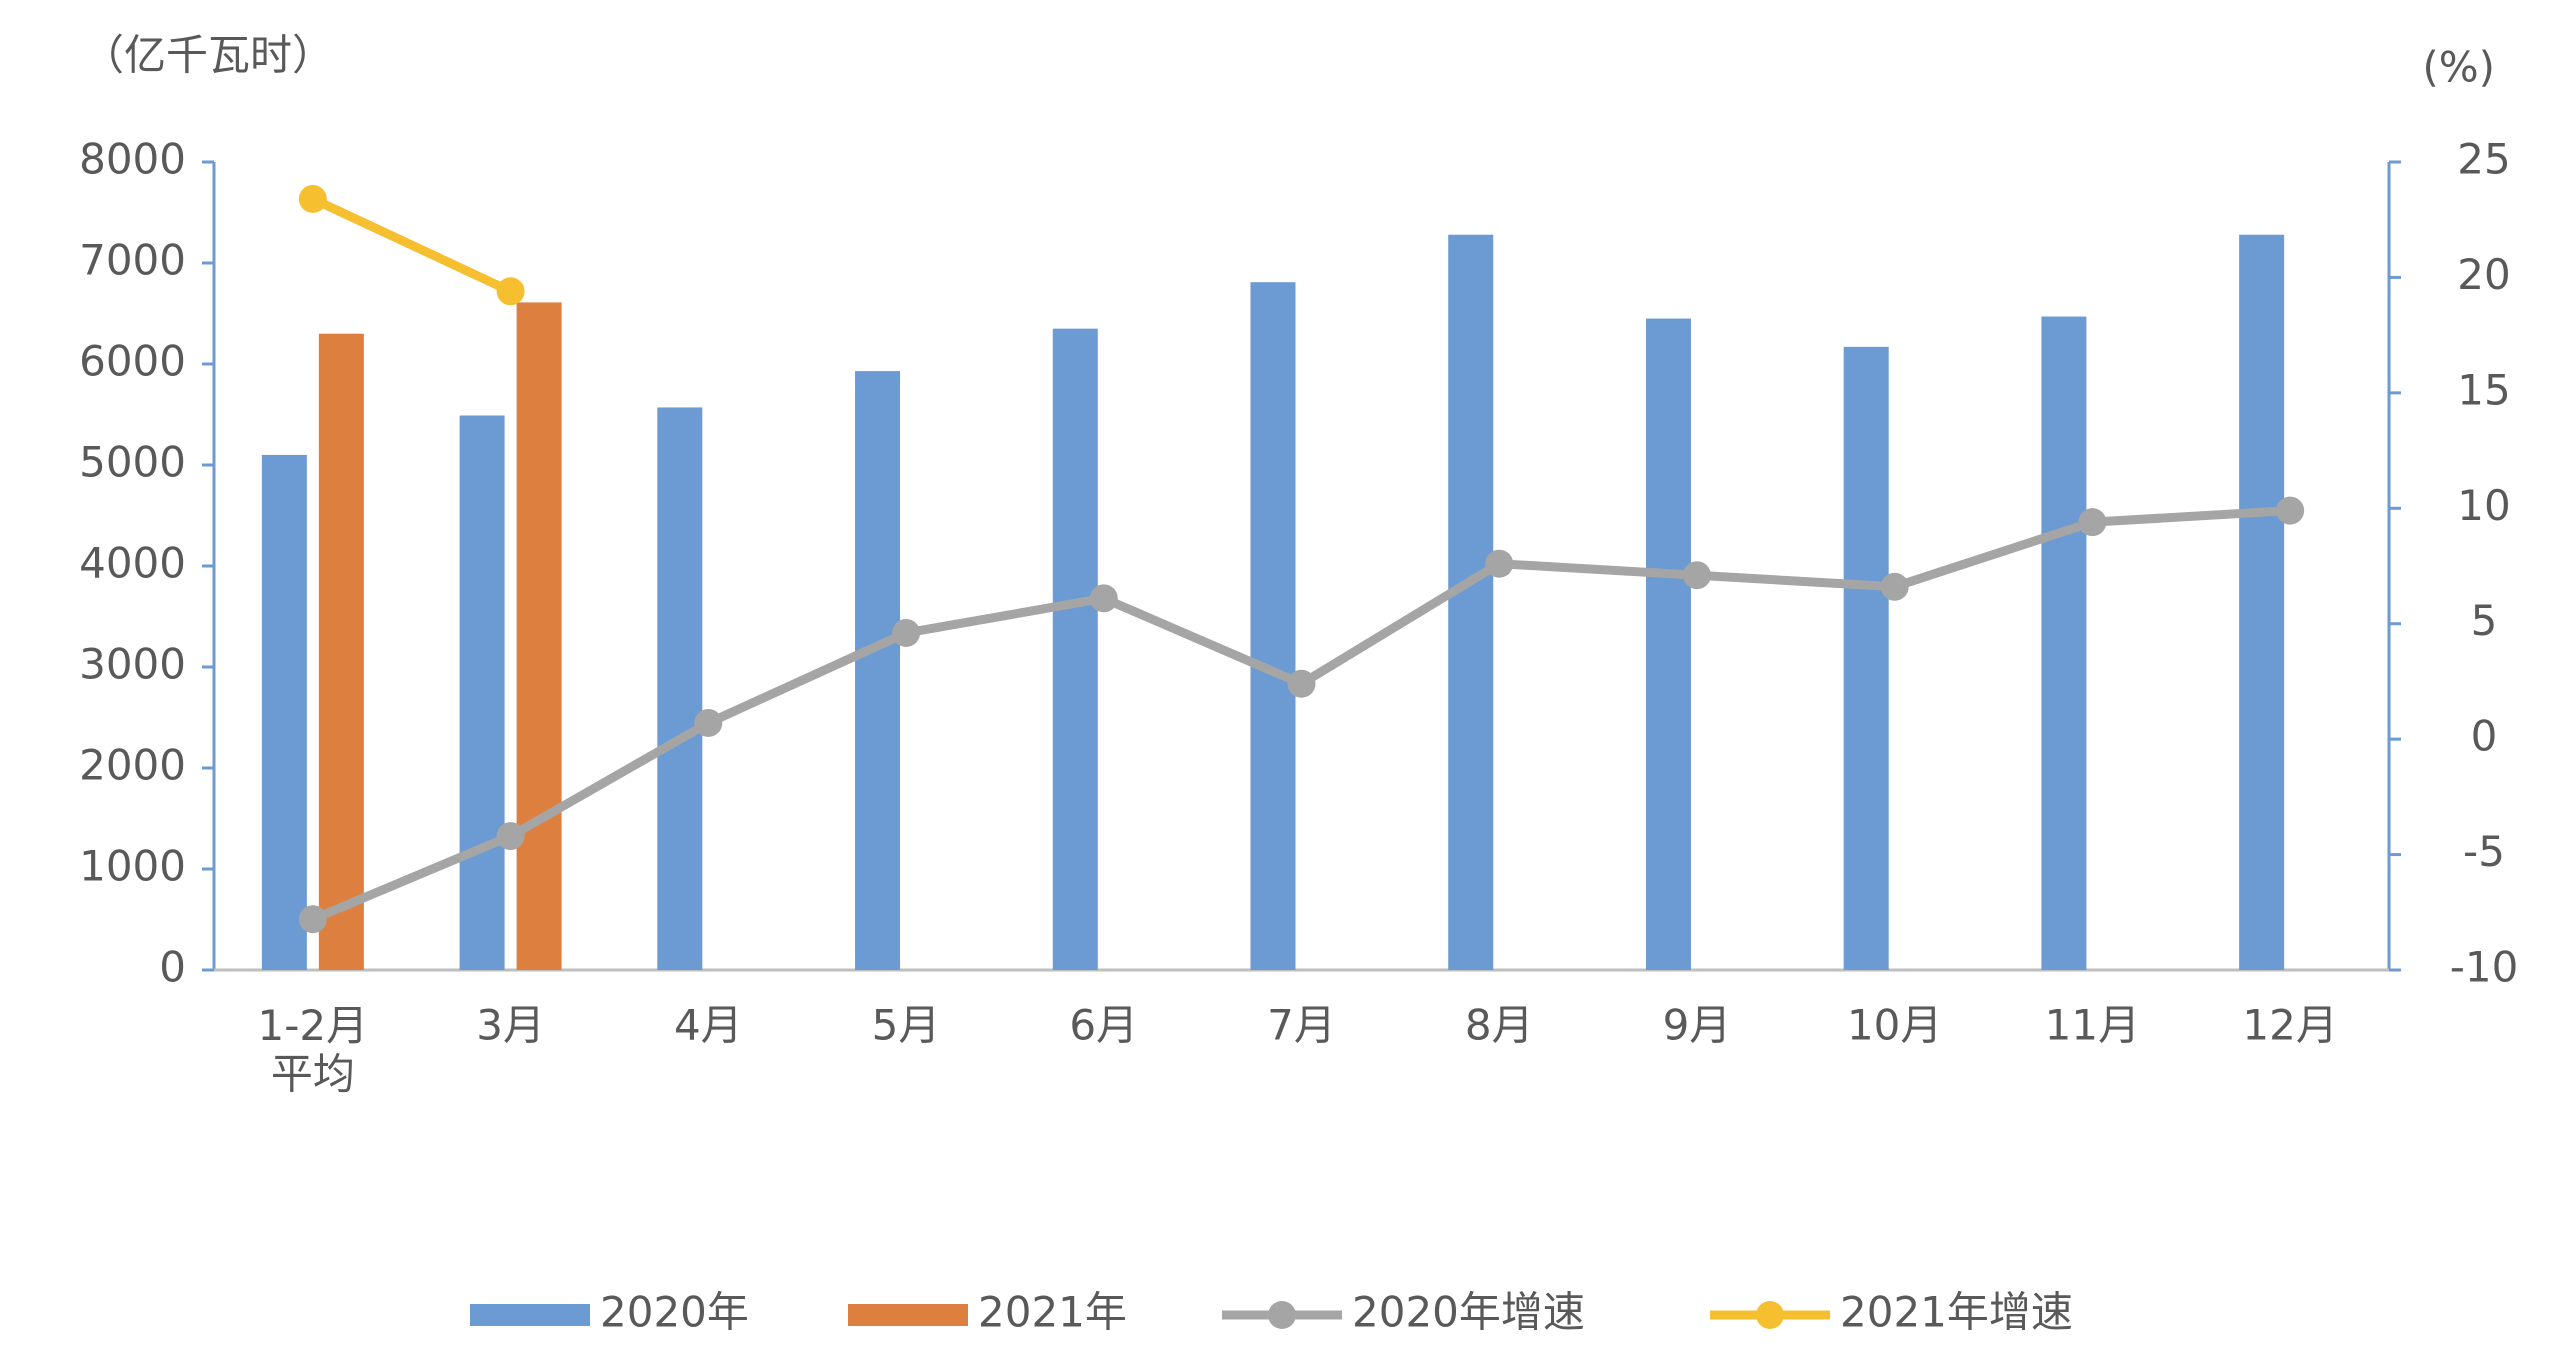 The height and width of the screenshot is (1347, 2560). What do you see at coordinates (510, 1025) in the screenshot?
I see `x-tick-label: 3月` at bounding box center [510, 1025].